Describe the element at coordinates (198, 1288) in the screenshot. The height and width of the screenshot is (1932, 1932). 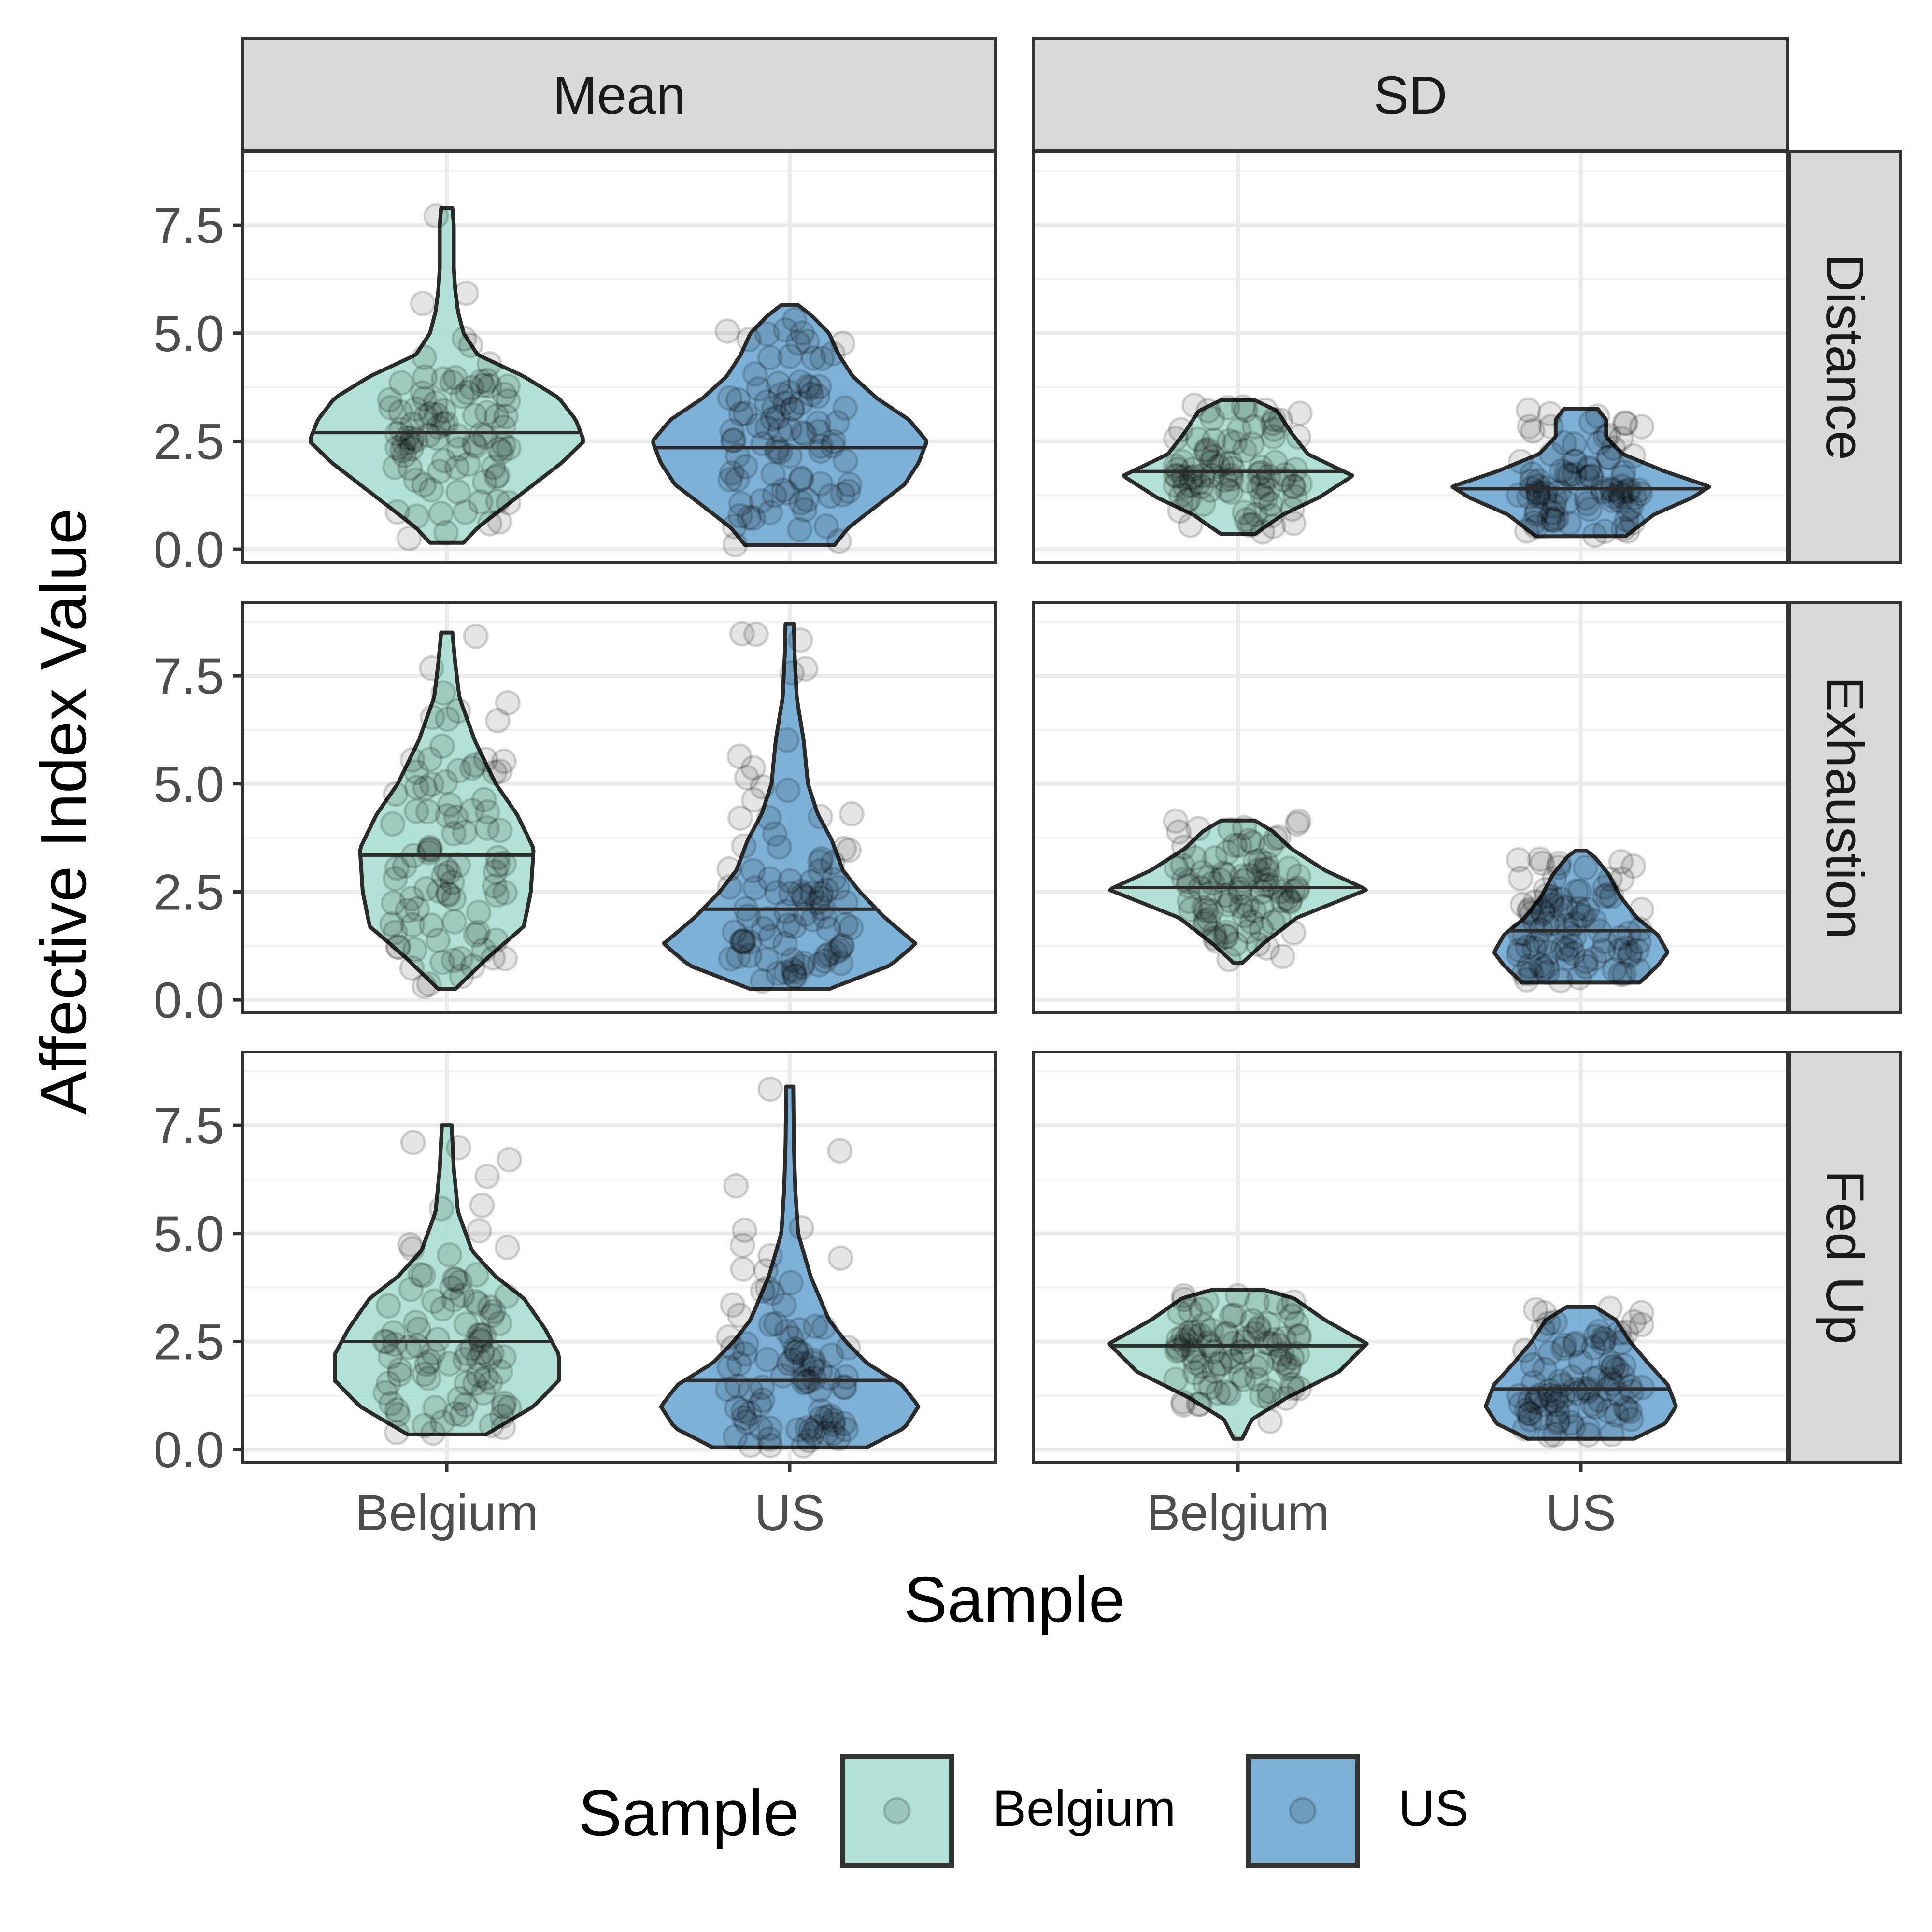
I see `y-axis-fed-up: 0.0 2.5 5.0 7.5` at that location.